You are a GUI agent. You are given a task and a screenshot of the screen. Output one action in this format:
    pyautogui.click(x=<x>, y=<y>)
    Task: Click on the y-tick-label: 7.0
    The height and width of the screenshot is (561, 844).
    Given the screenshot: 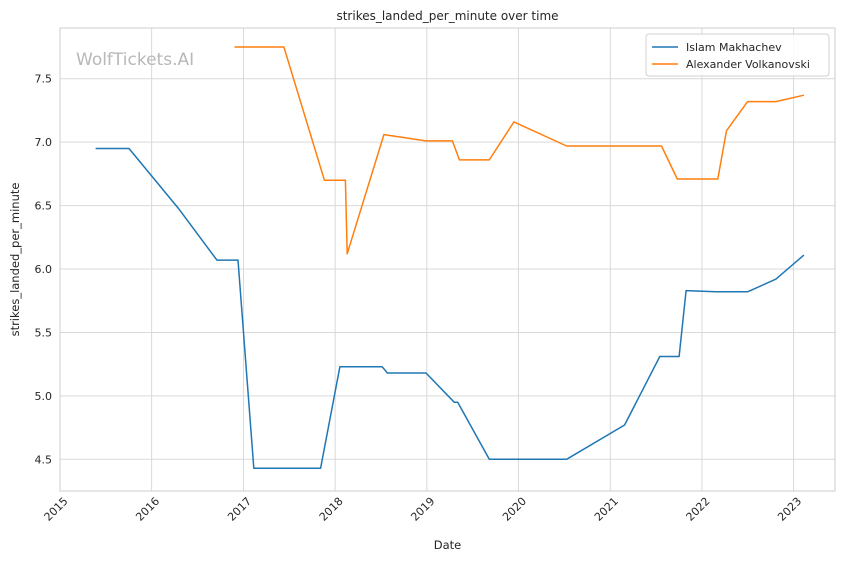 What is the action you would take?
    pyautogui.click(x=44, y=142)
    